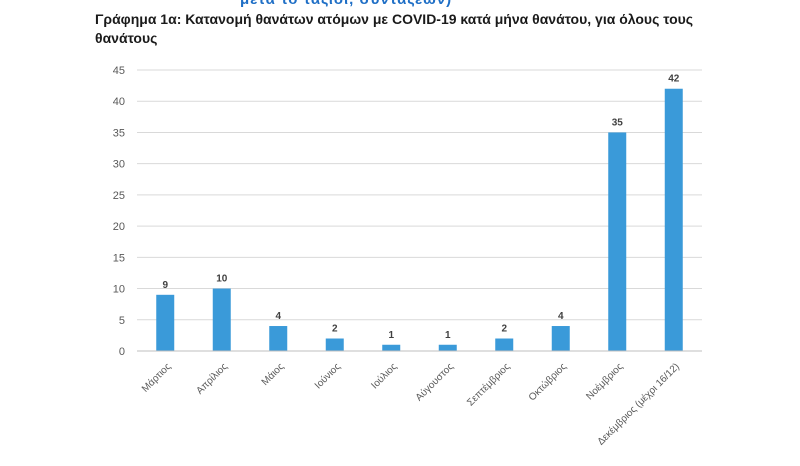 The image size is (800, 466). I want to click on category-label: Νοέμβριος, so click(605, 382).